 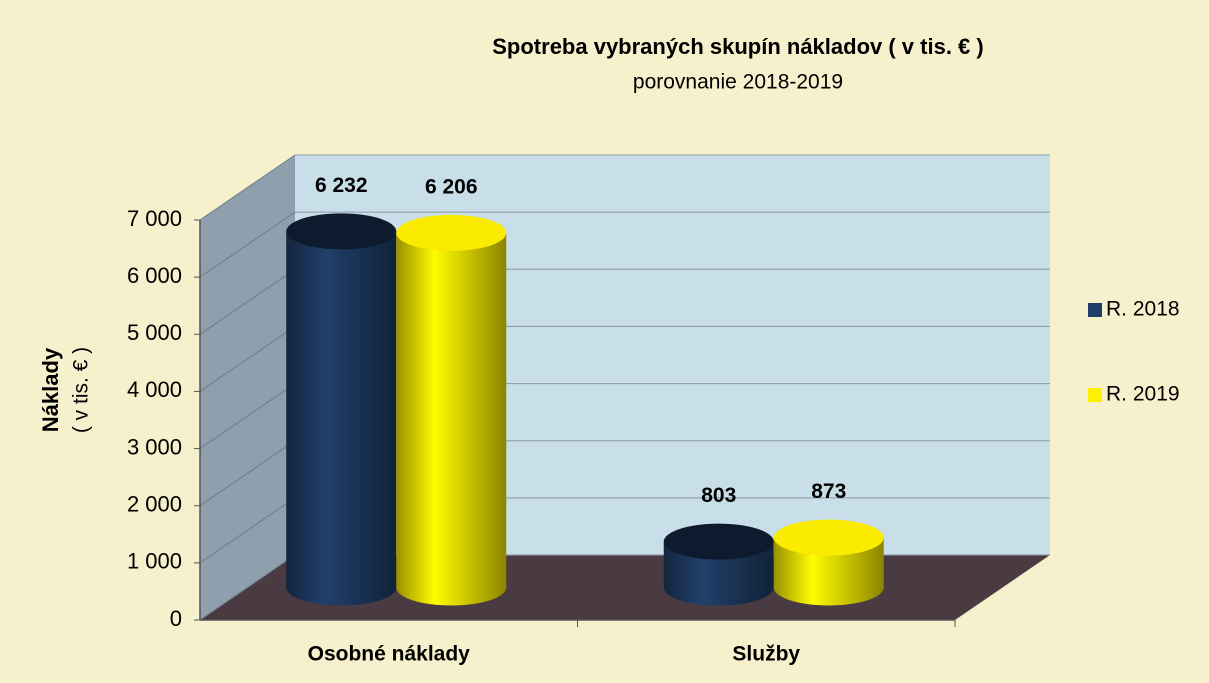 I want to click on y-tick-label: 6 000, so click(x=154, y=275).